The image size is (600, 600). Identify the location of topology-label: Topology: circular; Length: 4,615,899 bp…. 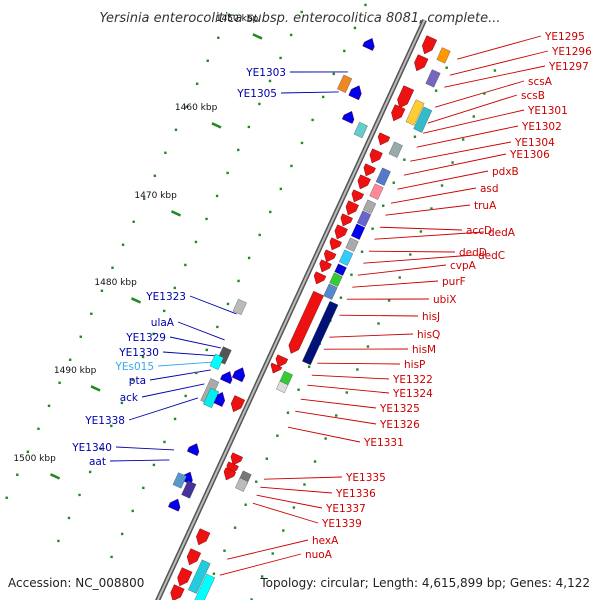
(424, 583).